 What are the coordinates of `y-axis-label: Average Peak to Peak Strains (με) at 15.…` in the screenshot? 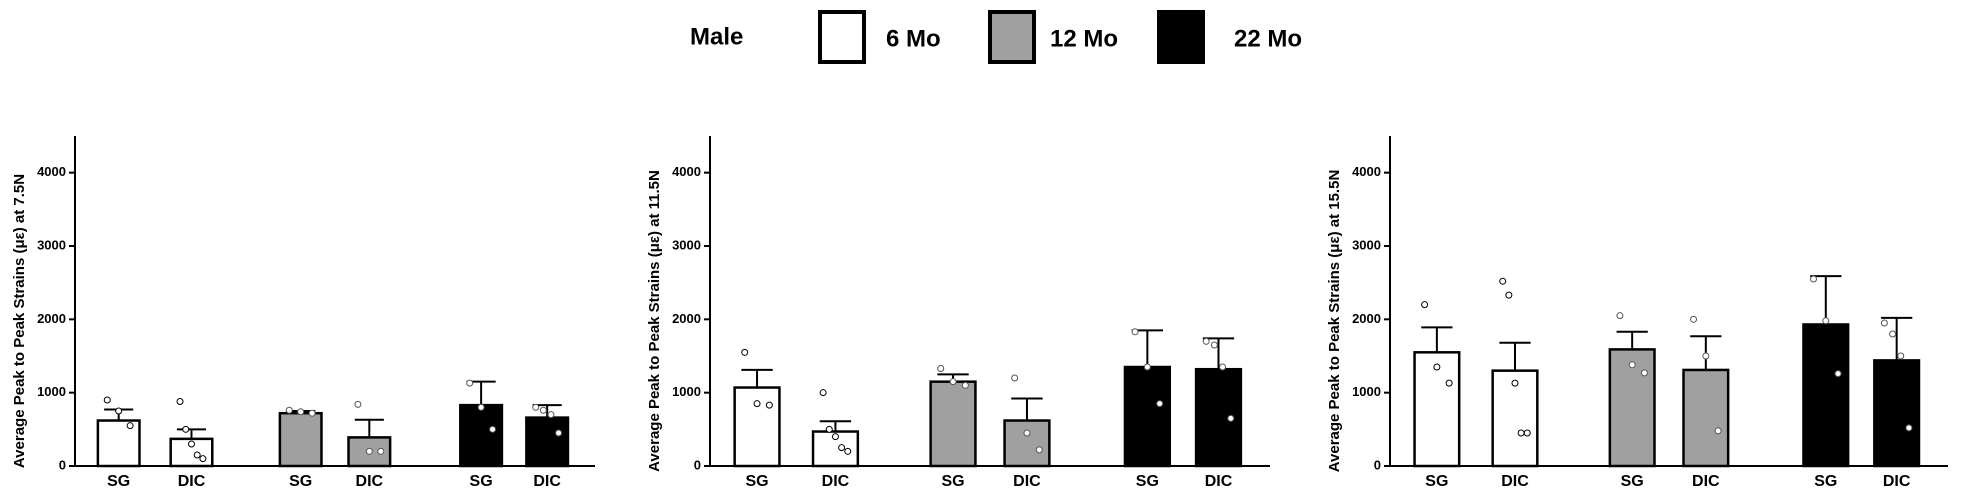 It's located at (1334, 321).